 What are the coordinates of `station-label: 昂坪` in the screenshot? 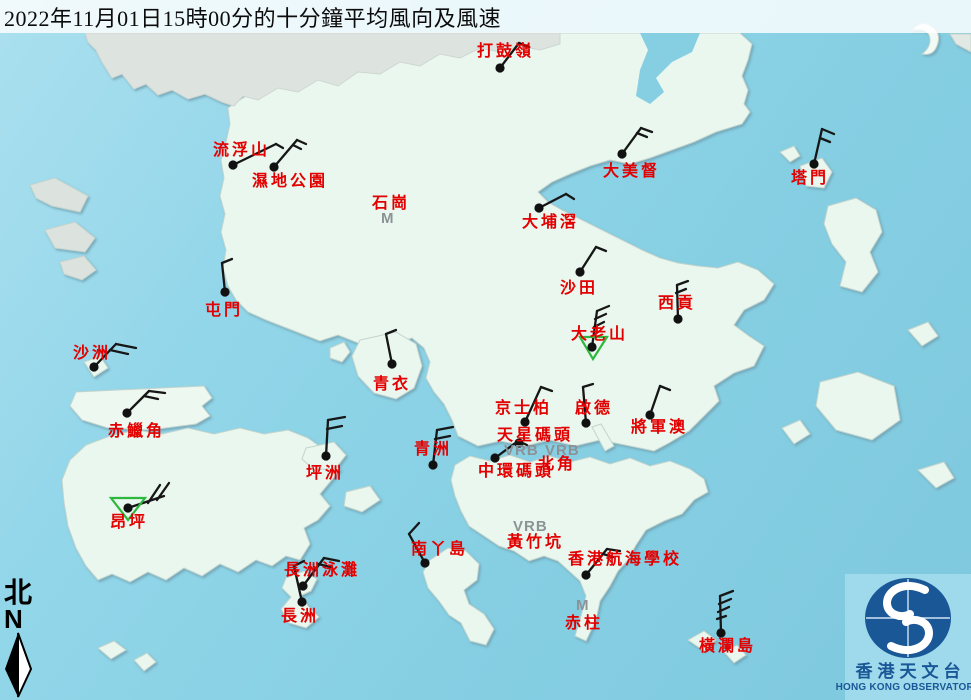 It's located at (129, 522).